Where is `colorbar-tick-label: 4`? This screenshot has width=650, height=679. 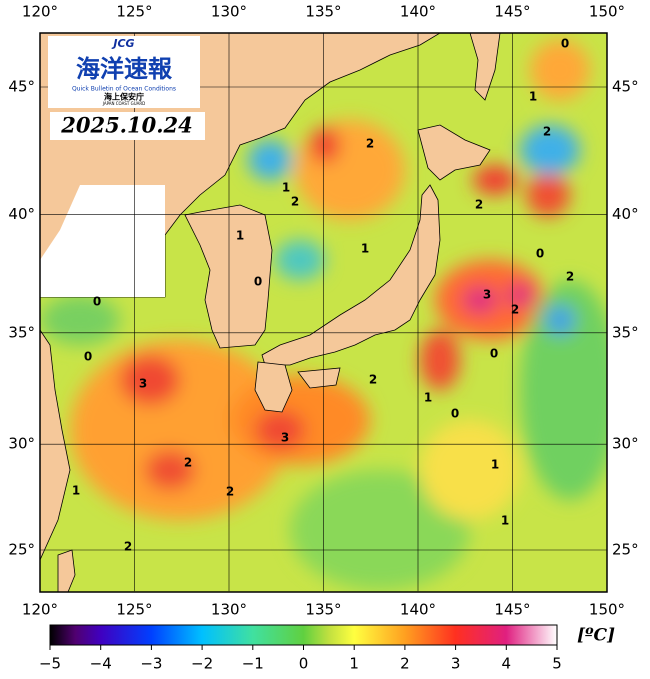 colorbar-tick-label: 4 is located at coordinates (507, 664).